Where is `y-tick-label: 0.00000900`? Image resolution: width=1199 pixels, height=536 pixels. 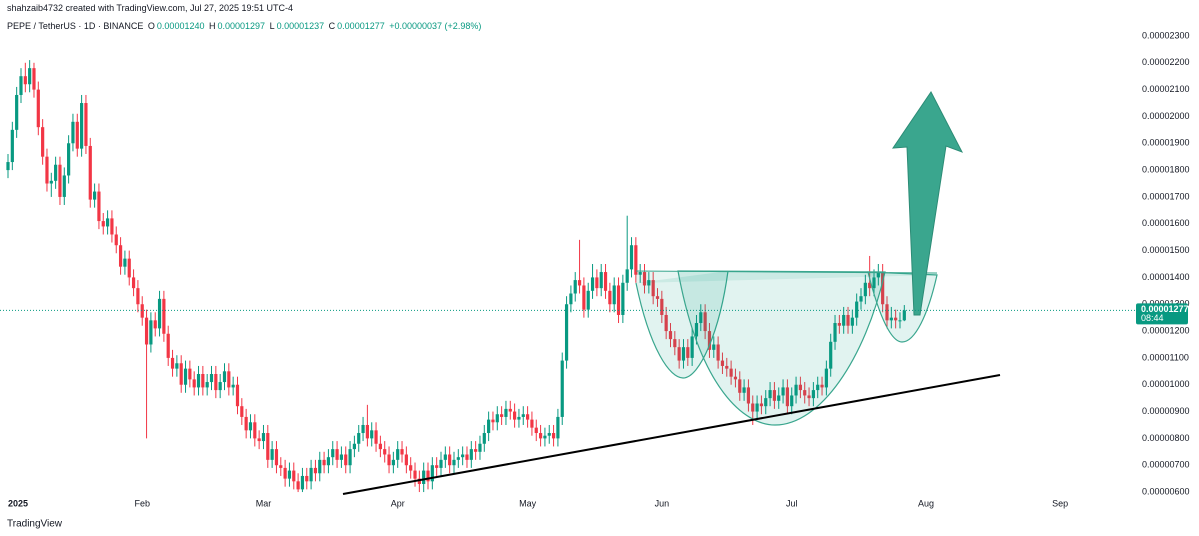
y-tick-label: 0.00000900 is located at coordinates (1166, 411).